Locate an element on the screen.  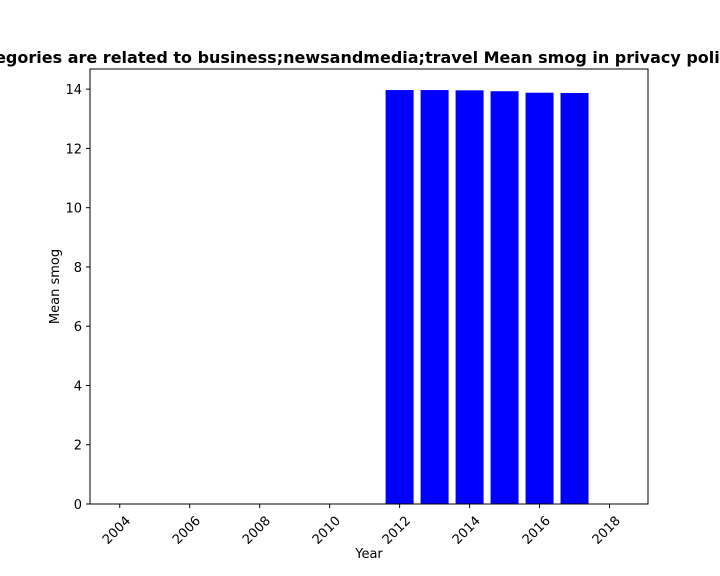
y-axis: 0 2 4 6 8 10 12 14 is located at coordinates (77, 298).